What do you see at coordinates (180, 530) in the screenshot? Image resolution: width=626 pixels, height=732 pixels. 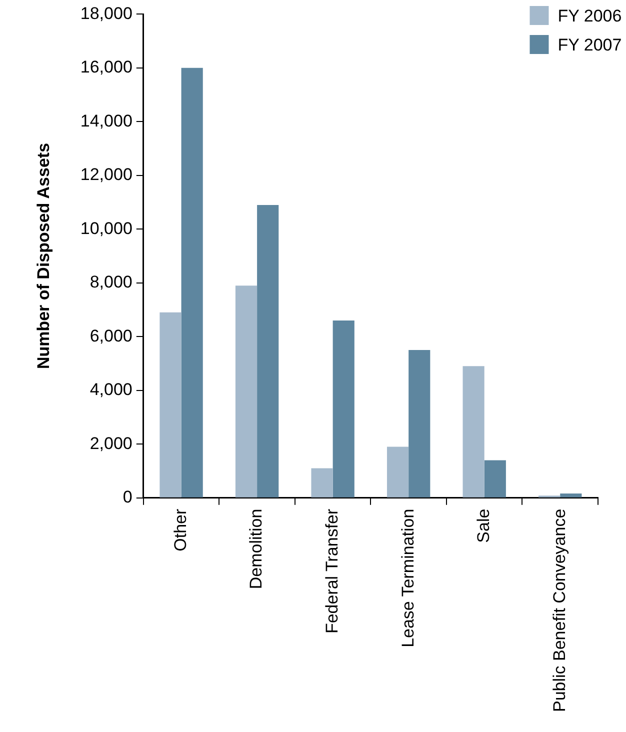 I see `x-tick-label: Other` at bounding box center [180, 530].